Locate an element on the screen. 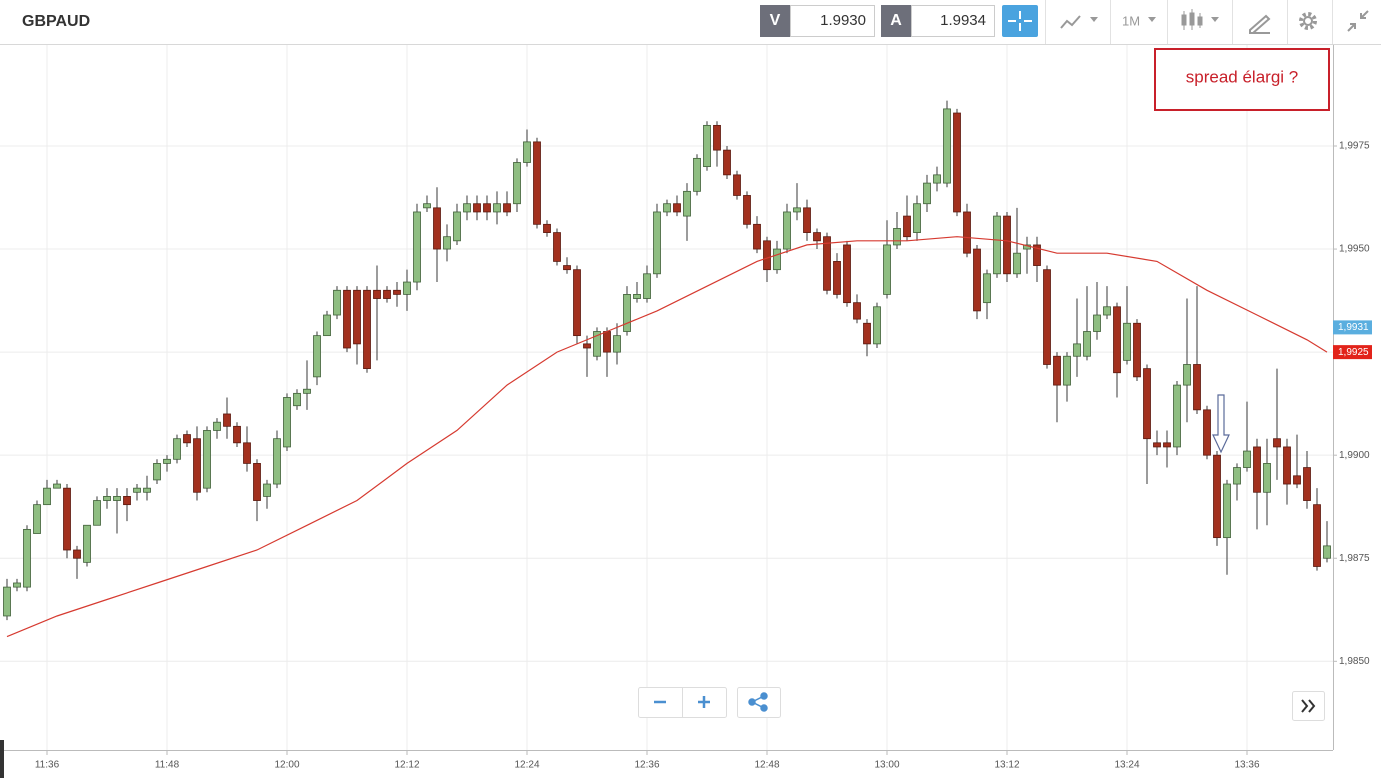 Image resolution: width=1381 pixels, height=778 pixels. settings-icon is located at coordinates (1308, 21).